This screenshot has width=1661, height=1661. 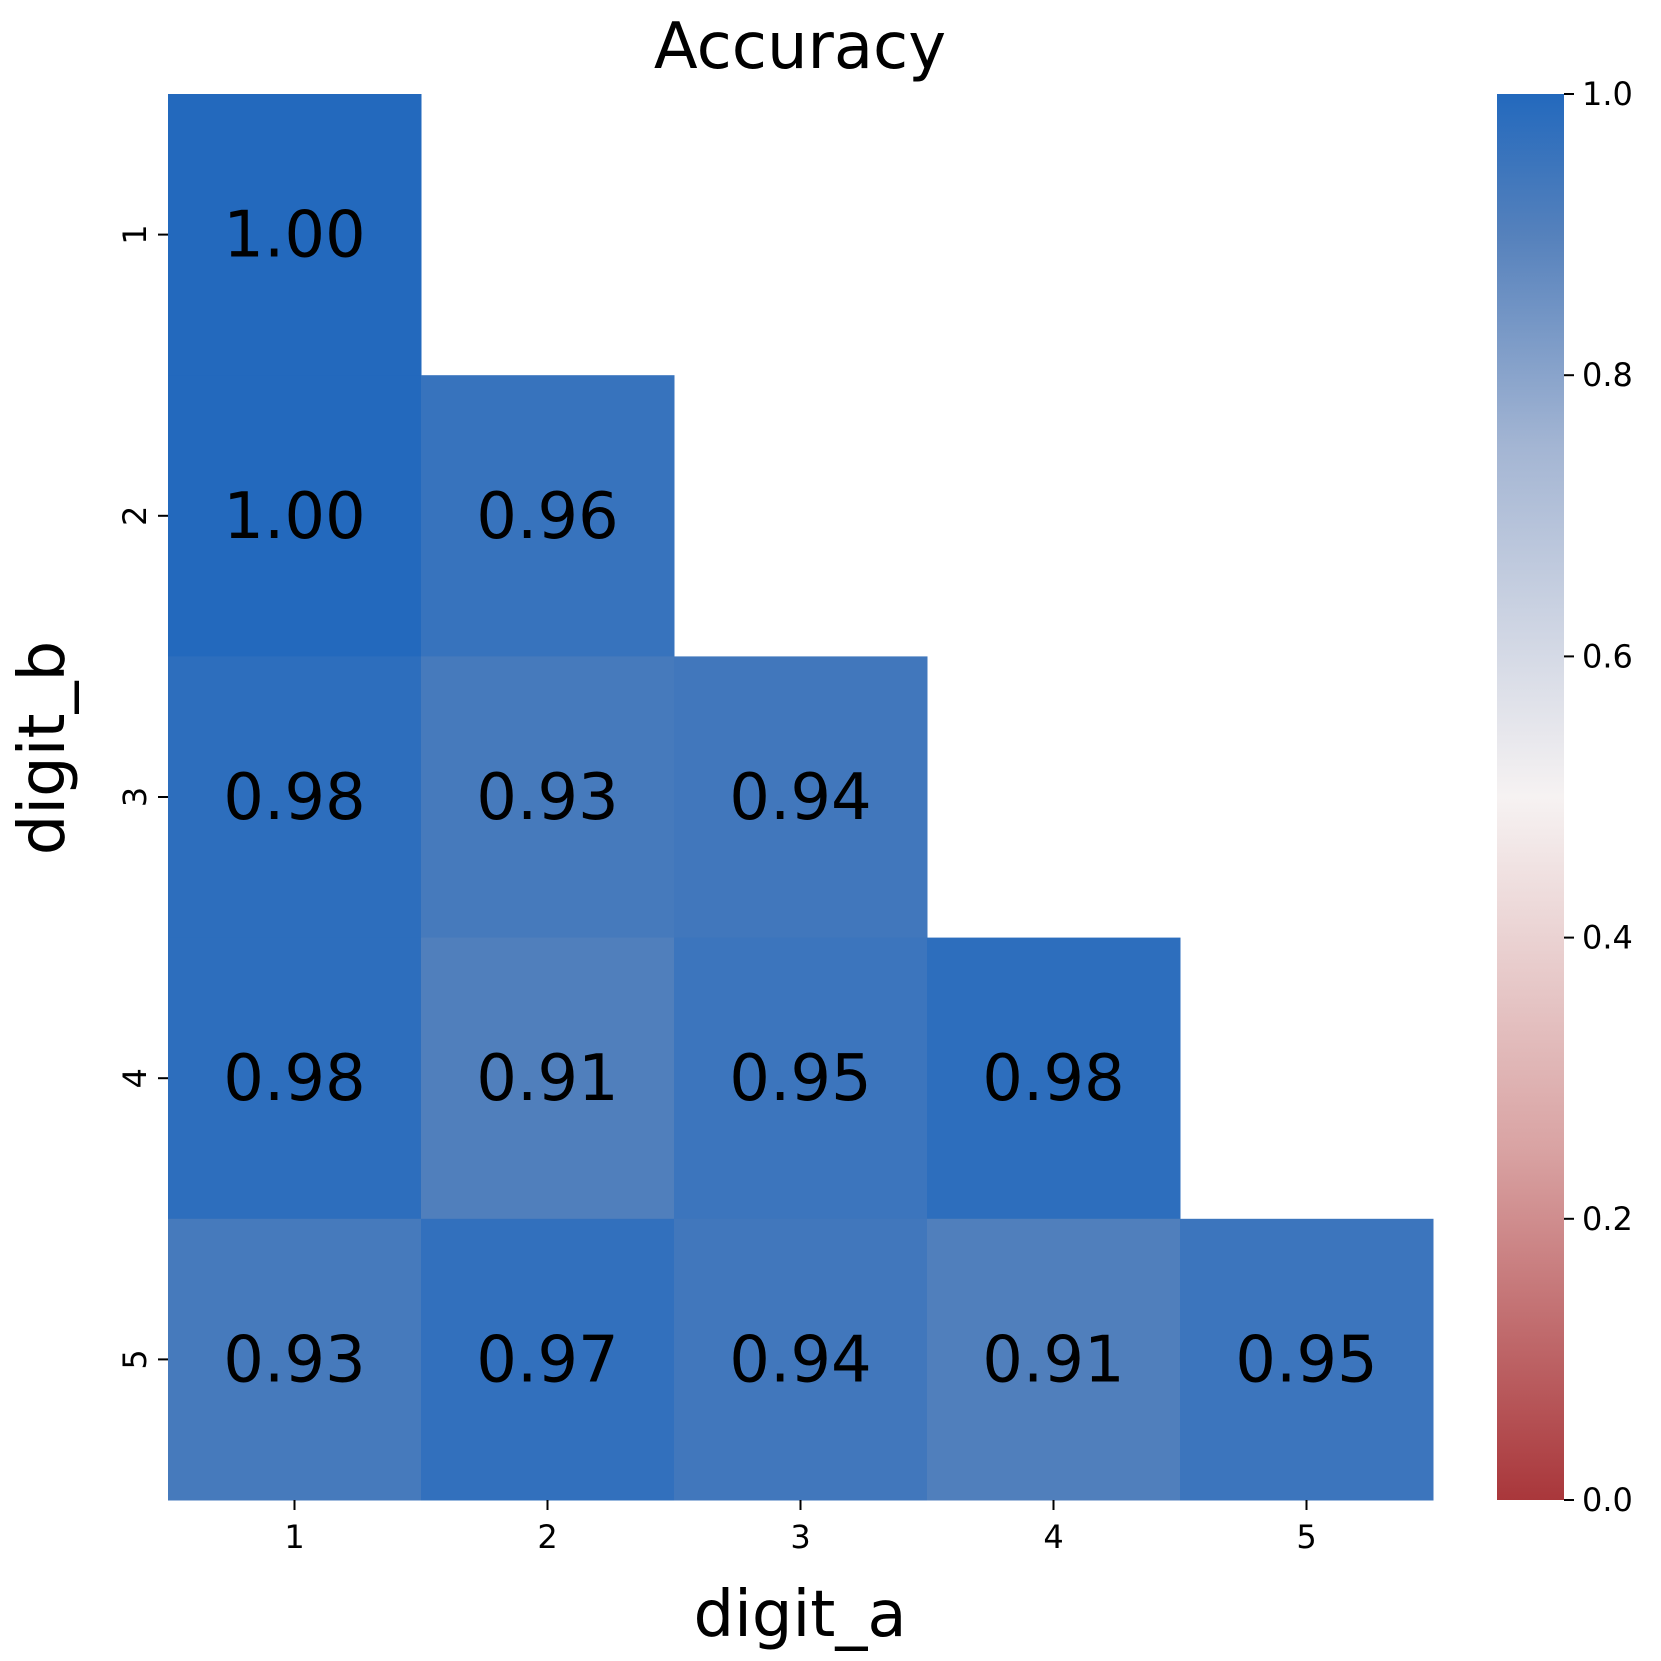 I want to click on x-tick-label: 5, so click(x=1306, y=1537).